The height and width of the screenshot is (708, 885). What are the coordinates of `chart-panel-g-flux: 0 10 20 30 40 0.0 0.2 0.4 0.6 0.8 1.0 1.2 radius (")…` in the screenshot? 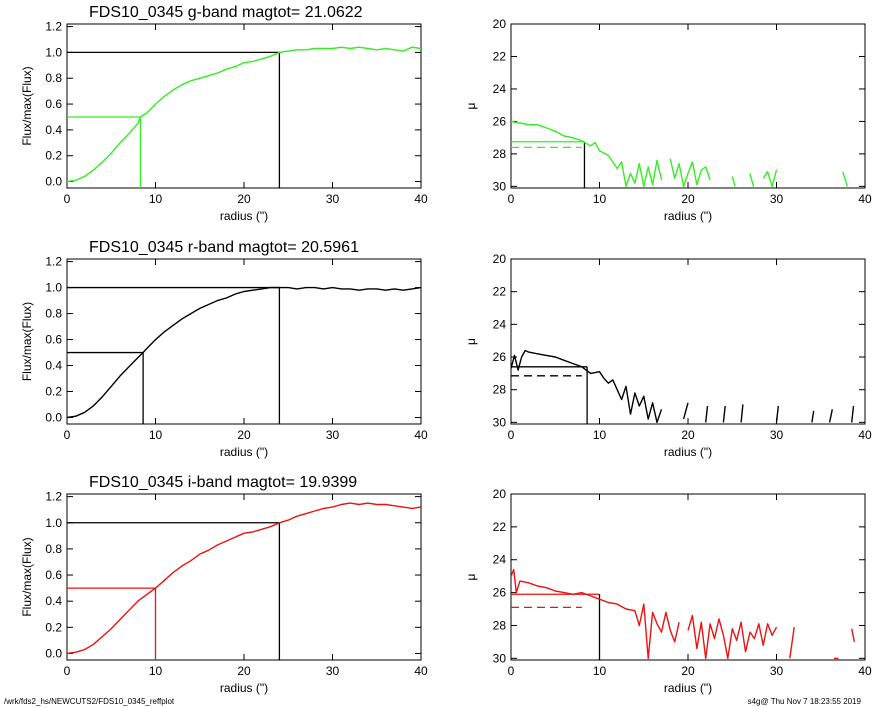 It's located at (224, 113).